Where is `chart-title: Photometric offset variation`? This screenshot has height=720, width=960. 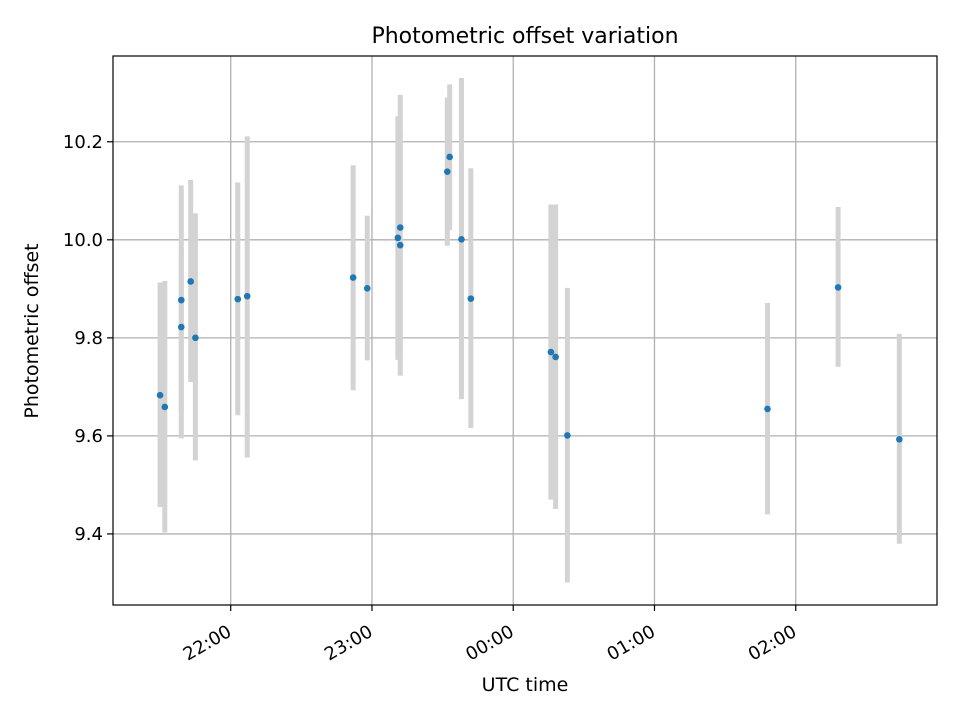 chart-title: Photometric offset variation is located at coordinates (524, 36).